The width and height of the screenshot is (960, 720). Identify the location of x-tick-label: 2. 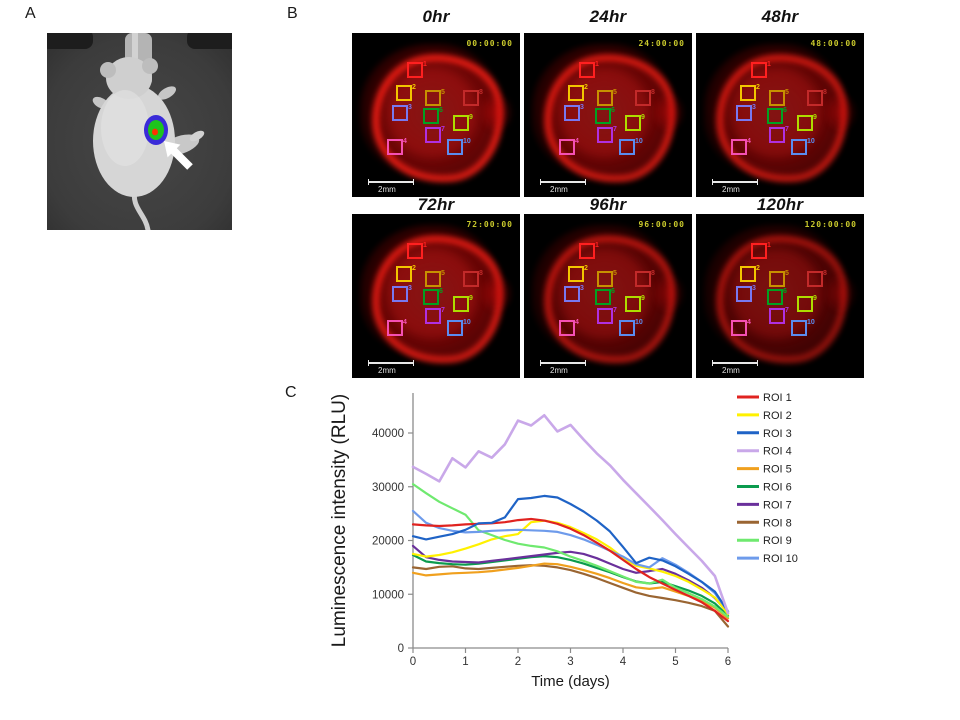
(518, 662).